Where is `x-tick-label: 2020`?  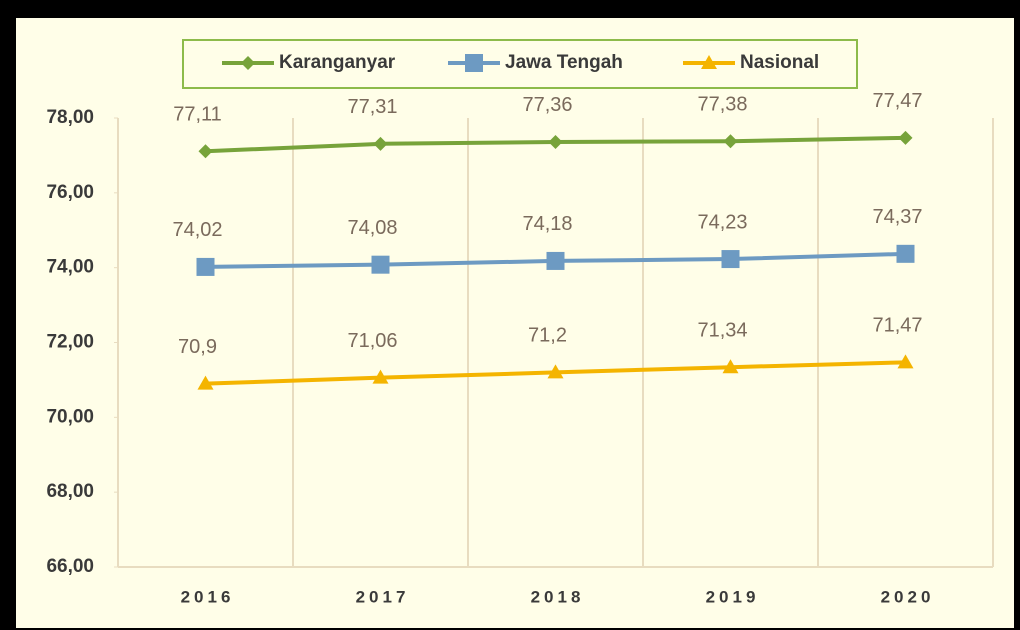 x-tick-label: 2020 is located at coordinates (908, 596).